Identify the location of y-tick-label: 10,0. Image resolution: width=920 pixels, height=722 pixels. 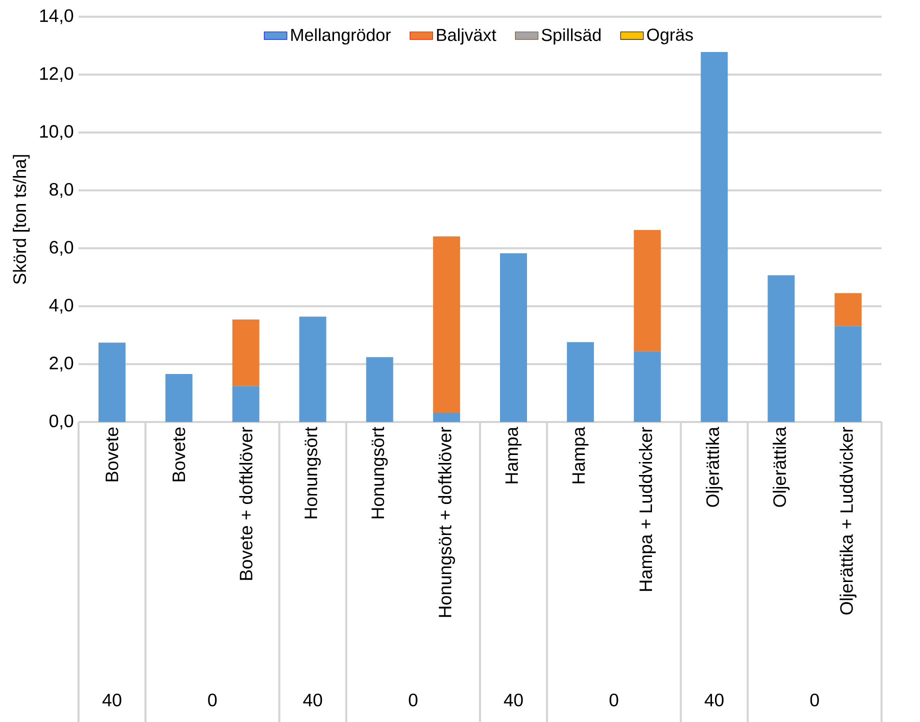
(57, 132).